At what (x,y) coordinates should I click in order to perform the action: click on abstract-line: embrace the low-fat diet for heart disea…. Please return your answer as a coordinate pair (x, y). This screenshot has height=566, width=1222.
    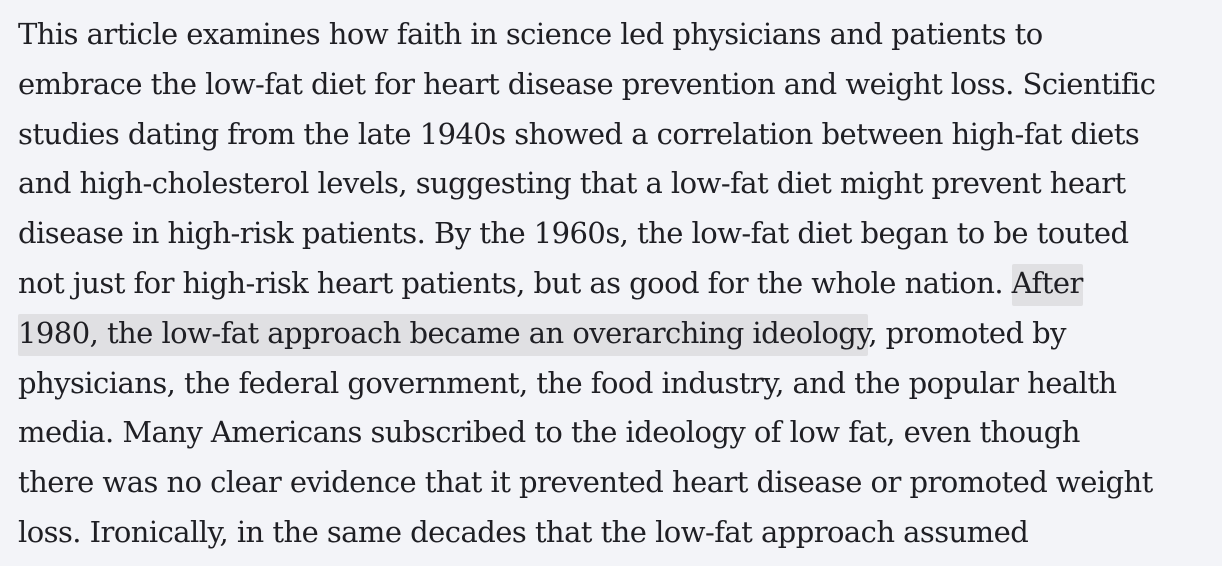
    Looking at the image, I should click on (618, 85).